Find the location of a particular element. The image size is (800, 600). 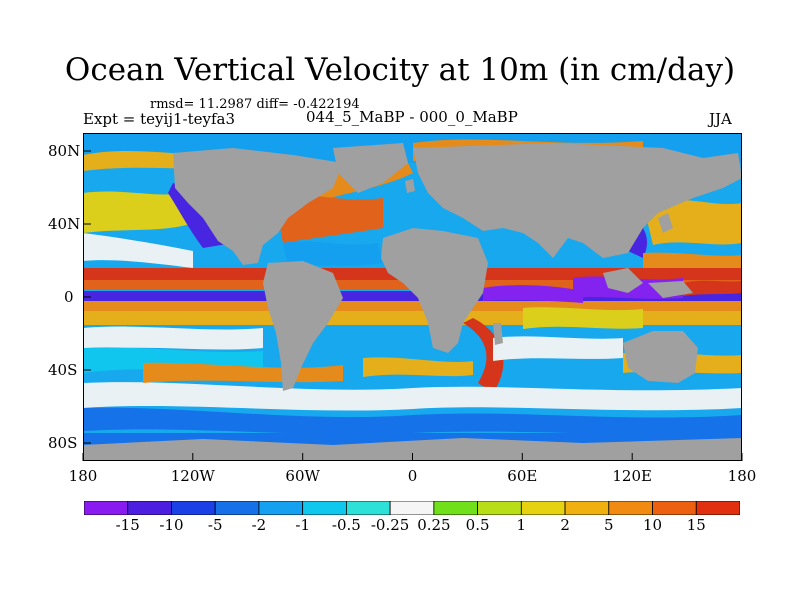

y-tick-label: 80S is located at coordinates (63, 443).